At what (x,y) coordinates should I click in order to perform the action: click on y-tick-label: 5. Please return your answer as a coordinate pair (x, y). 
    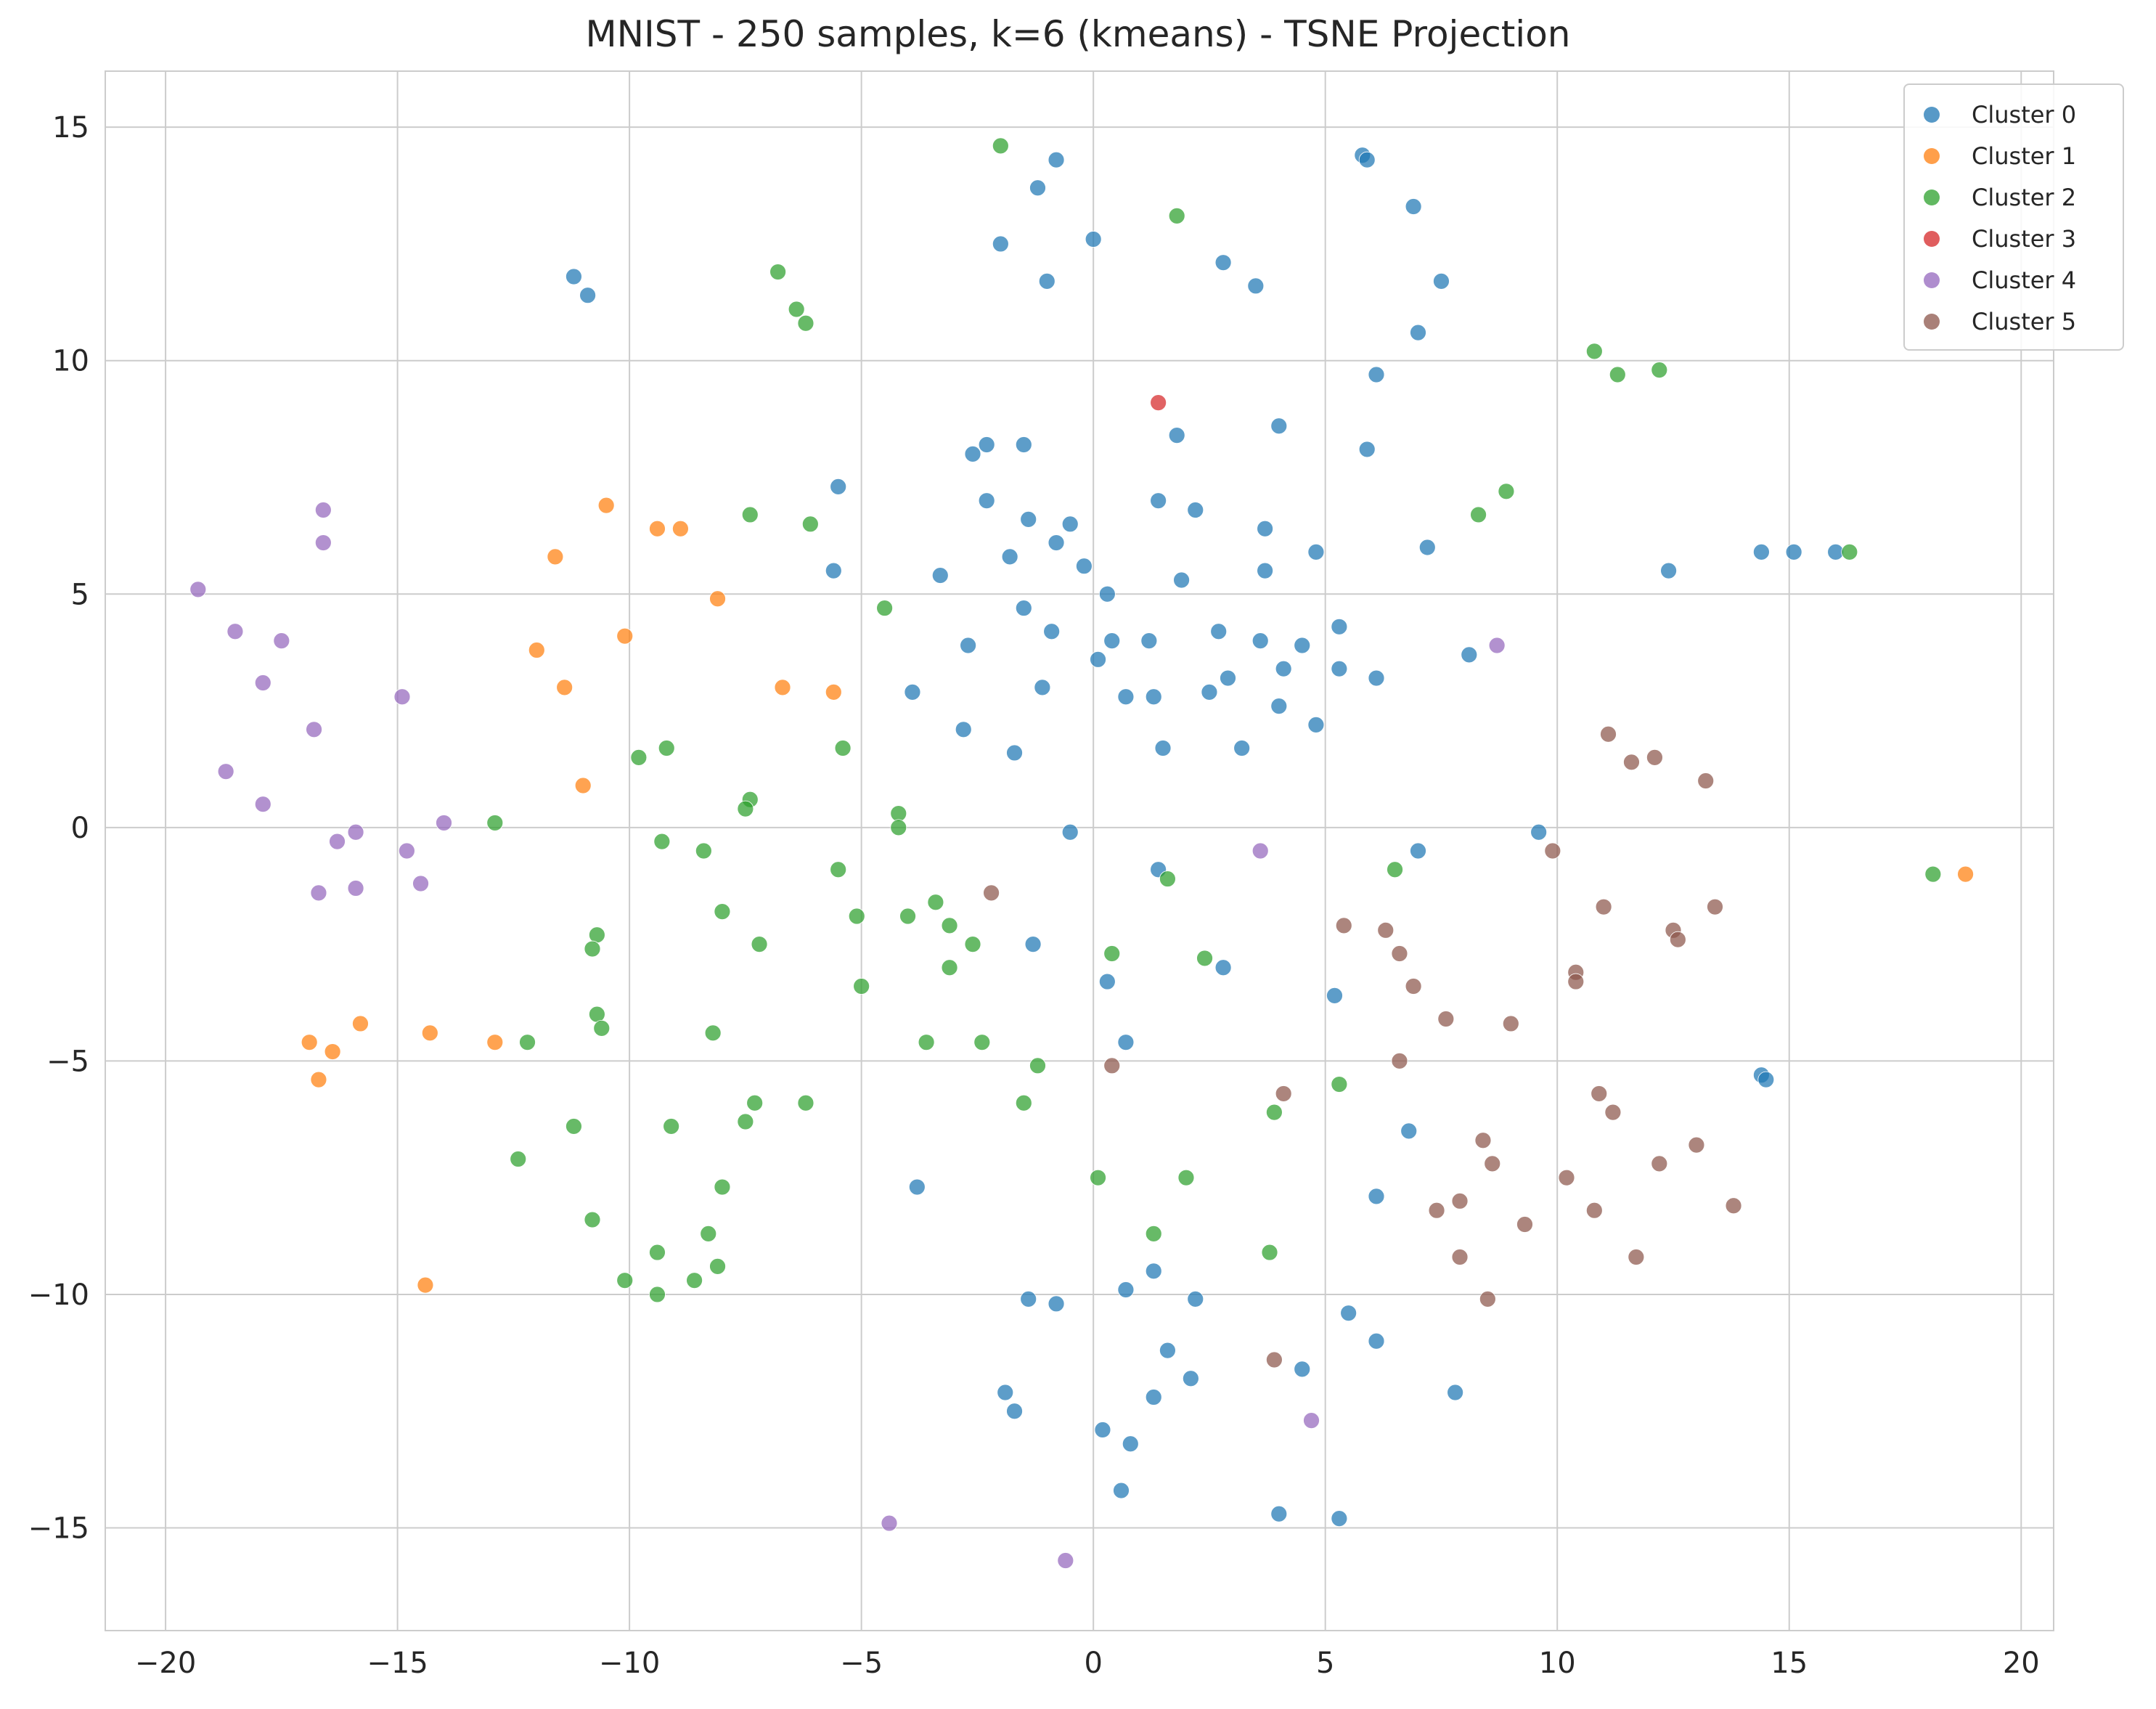
    Looking at the image, I should click on (80, 594).